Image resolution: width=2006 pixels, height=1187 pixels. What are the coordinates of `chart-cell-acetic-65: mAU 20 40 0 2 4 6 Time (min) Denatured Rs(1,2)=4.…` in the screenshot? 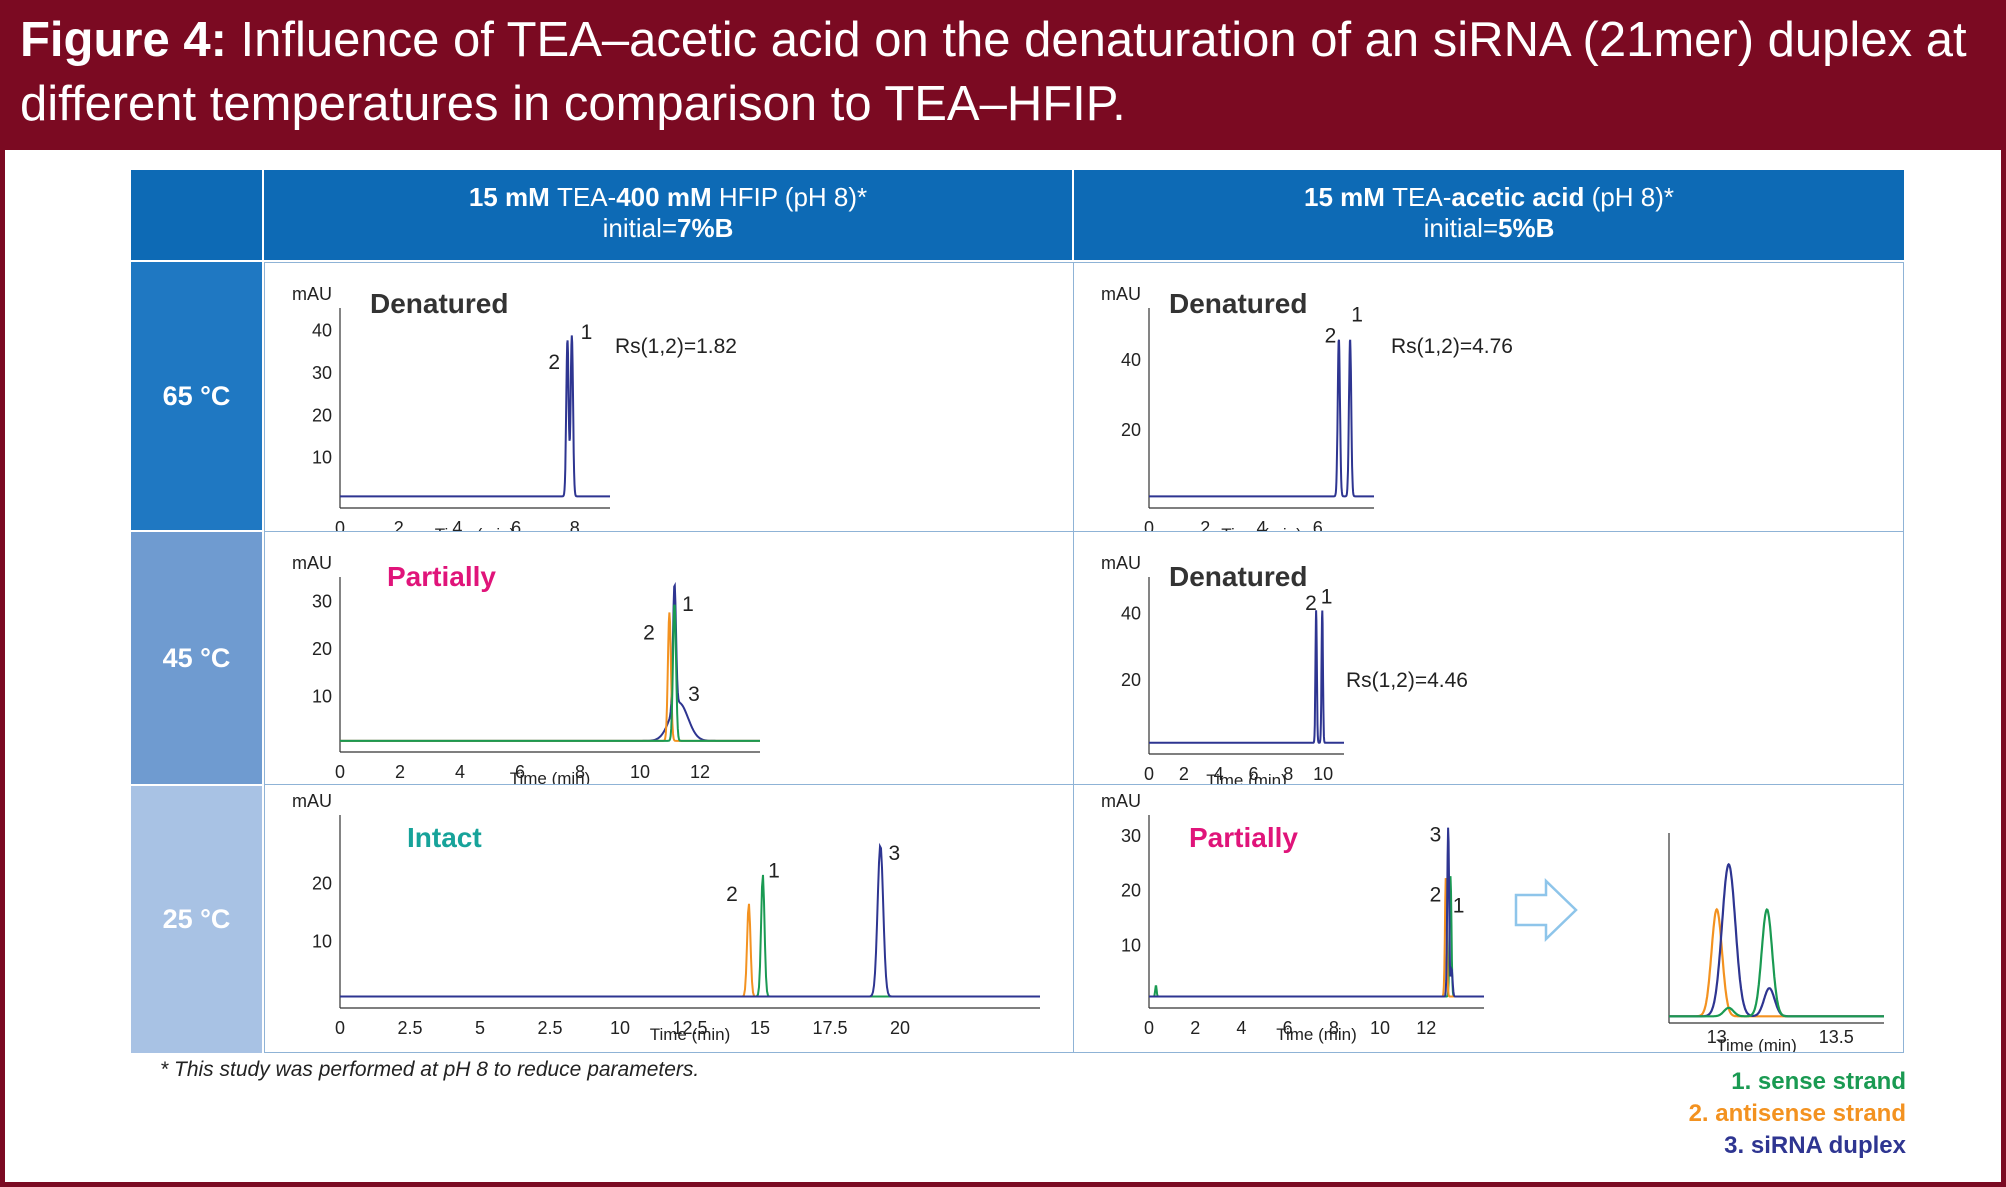 It's located at (1488, 397).